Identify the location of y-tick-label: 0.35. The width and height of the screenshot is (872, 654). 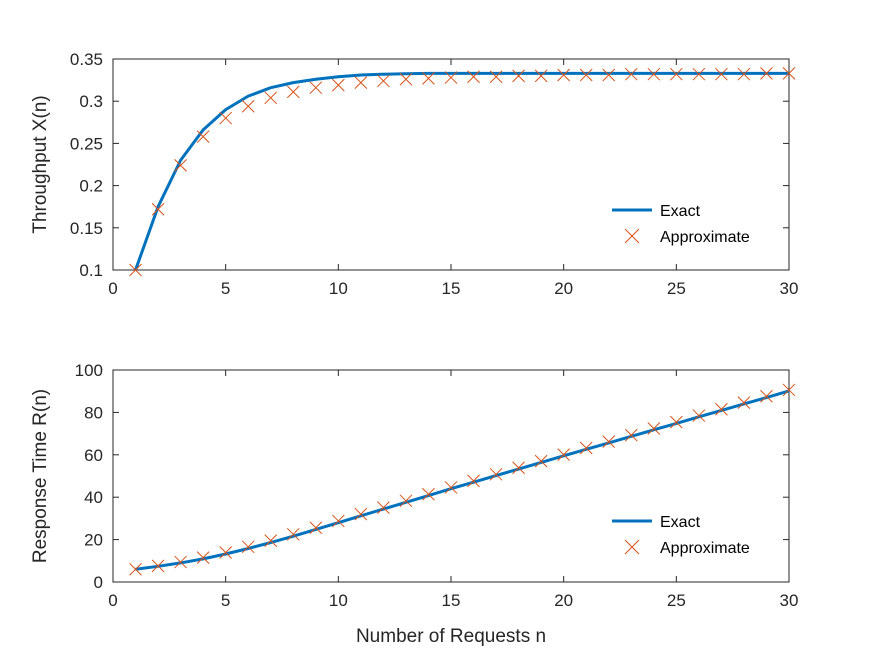
(86, 59).